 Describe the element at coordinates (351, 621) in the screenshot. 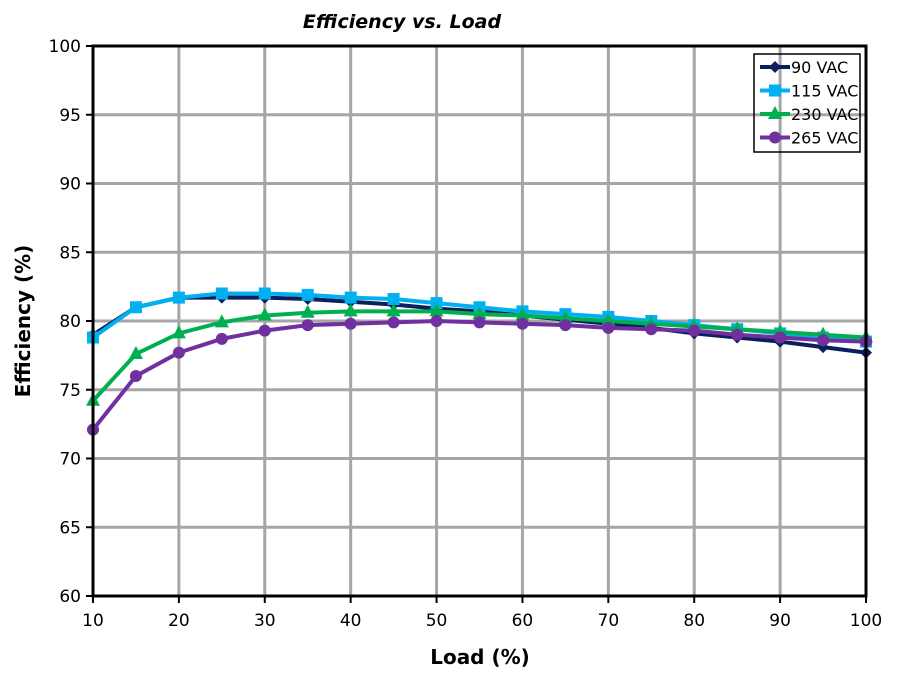

I see `x-tick-label: 40` at that location.